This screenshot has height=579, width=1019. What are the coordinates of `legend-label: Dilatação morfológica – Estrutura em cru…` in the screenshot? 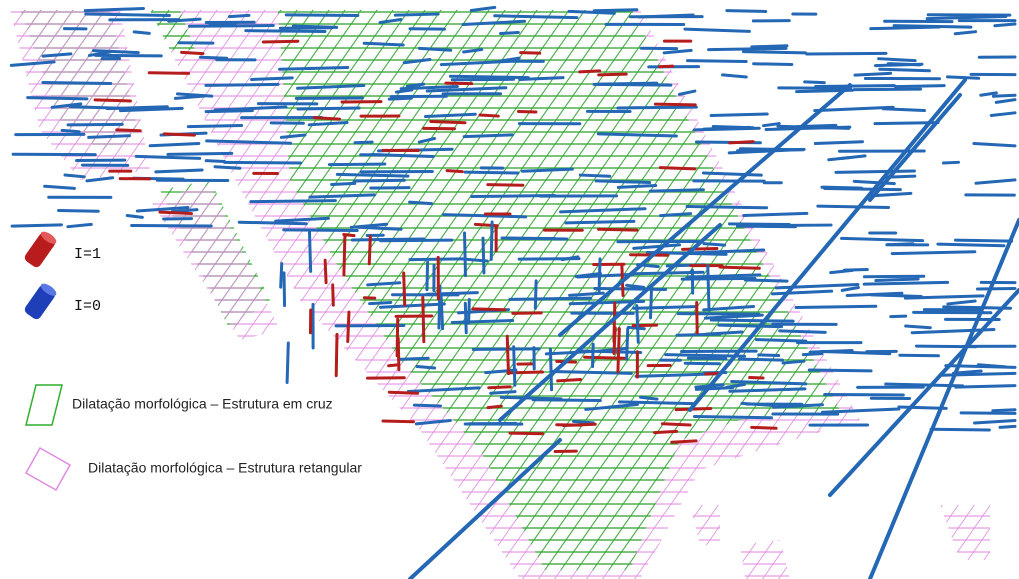 It's located at (202, 404).